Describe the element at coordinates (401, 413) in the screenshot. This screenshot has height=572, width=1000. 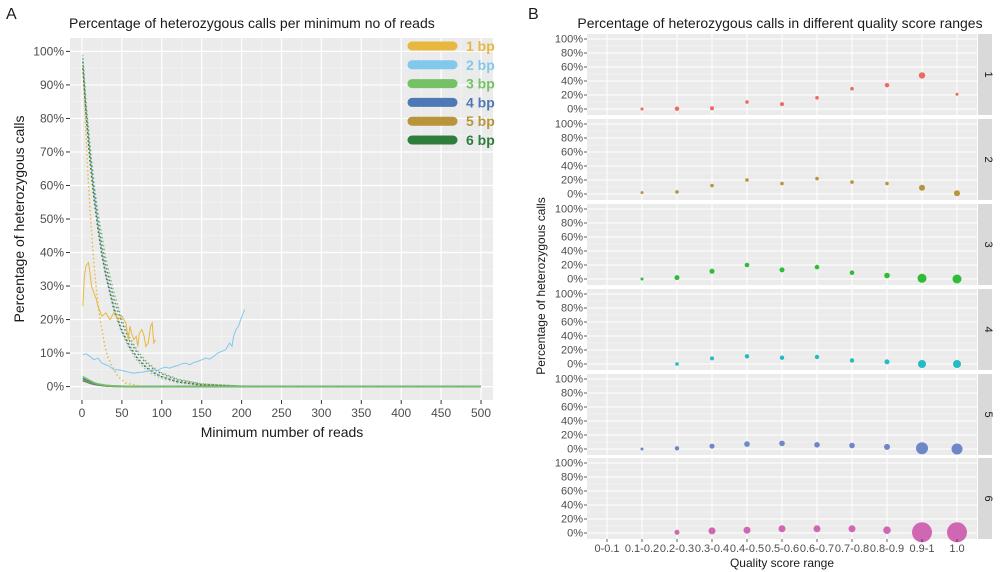
I see `x-tick-label: 400` at that location.